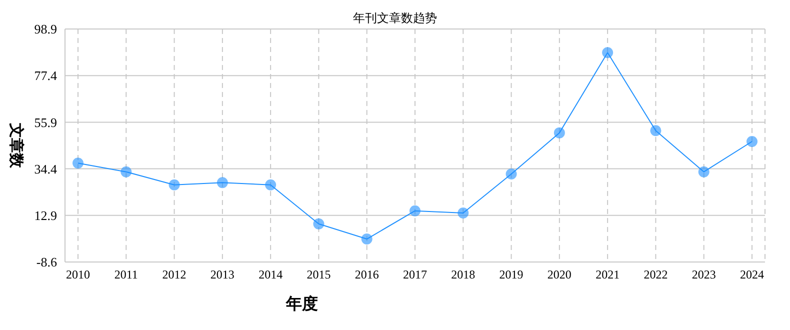  Describe the element at coordinates (222, 275) in the screenshot. I see `x-tick-label: 2013` at that location.